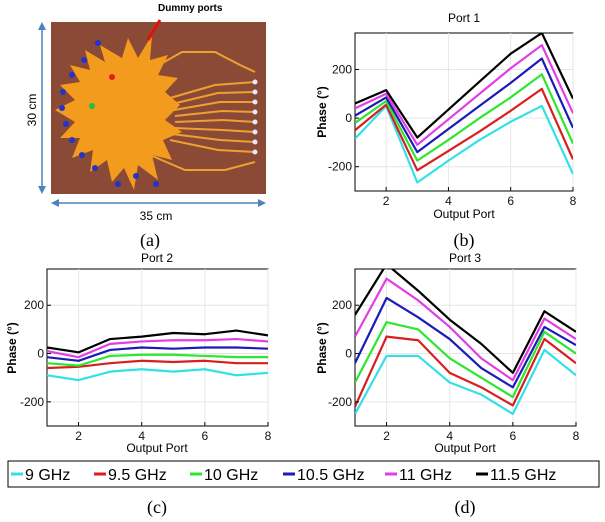 Image resolution: width=605 pixels, height=522 pixels. Describe the element at coordinates (425, 475) in the screenshot. I see `legend-label: 11 GHz` at that location.